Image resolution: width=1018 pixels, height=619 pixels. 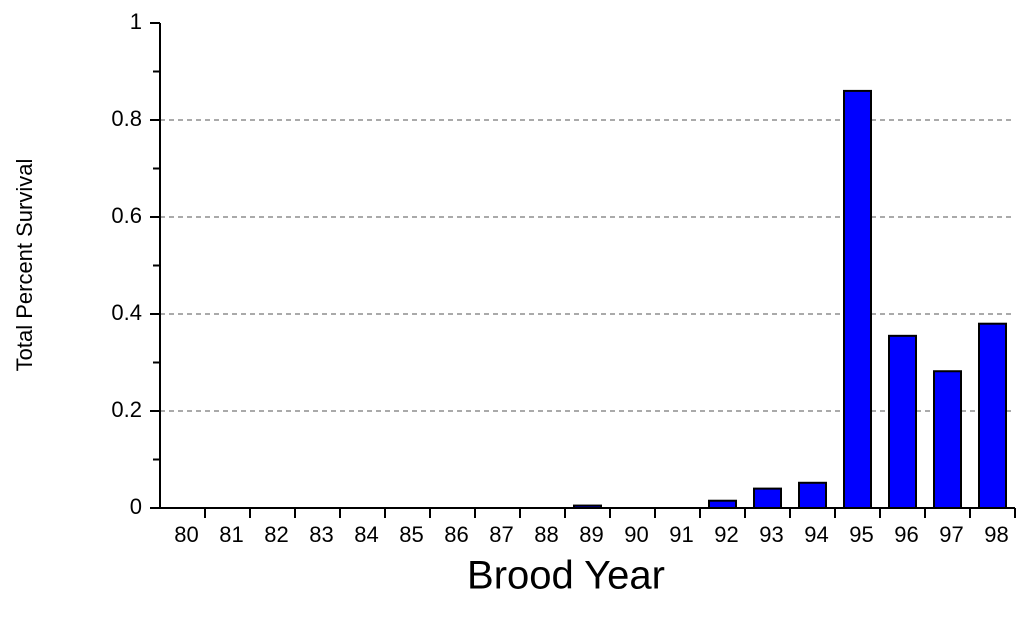 What do you see at coordinates (906, 534) in the screenshot?
I see `x-tick-label: 96` at bounding box center [906, 534].